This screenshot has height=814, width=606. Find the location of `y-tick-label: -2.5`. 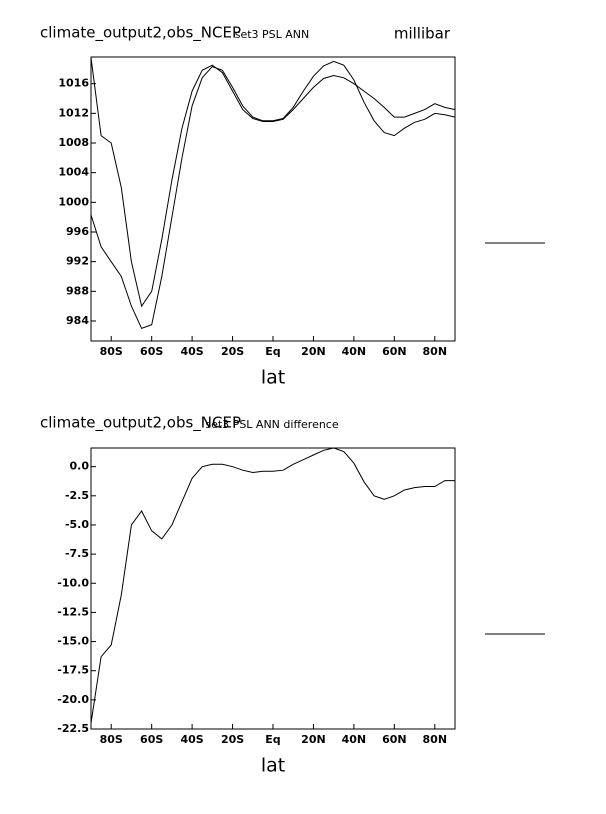

y-tick-label: -2.5 is located at coordinates (77, 495).